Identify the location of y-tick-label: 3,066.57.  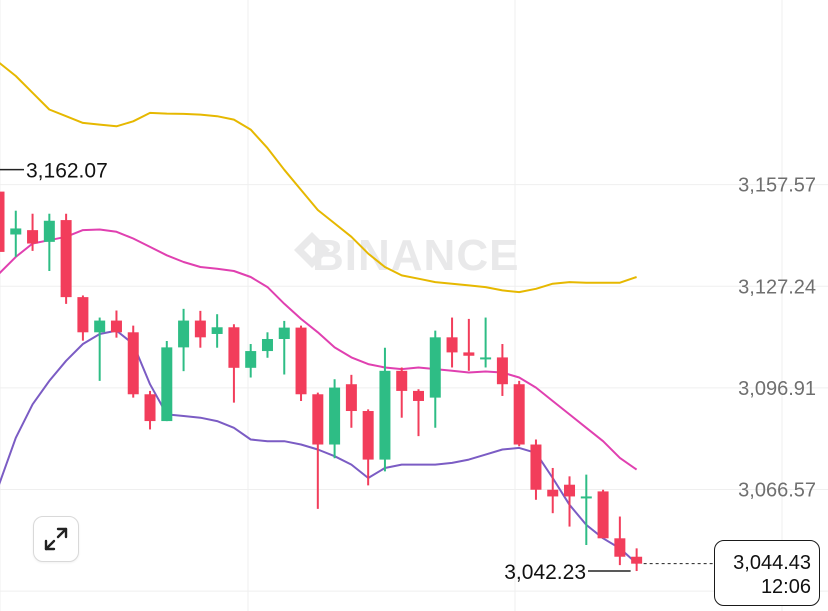
(777, 491).